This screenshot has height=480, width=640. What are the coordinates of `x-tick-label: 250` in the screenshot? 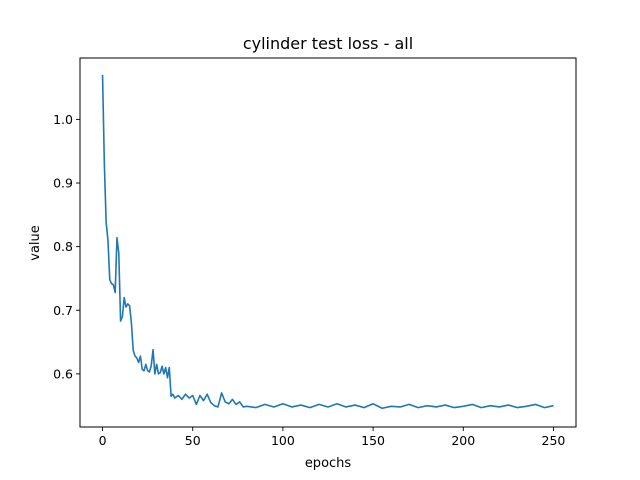 It's located at (554, 440).